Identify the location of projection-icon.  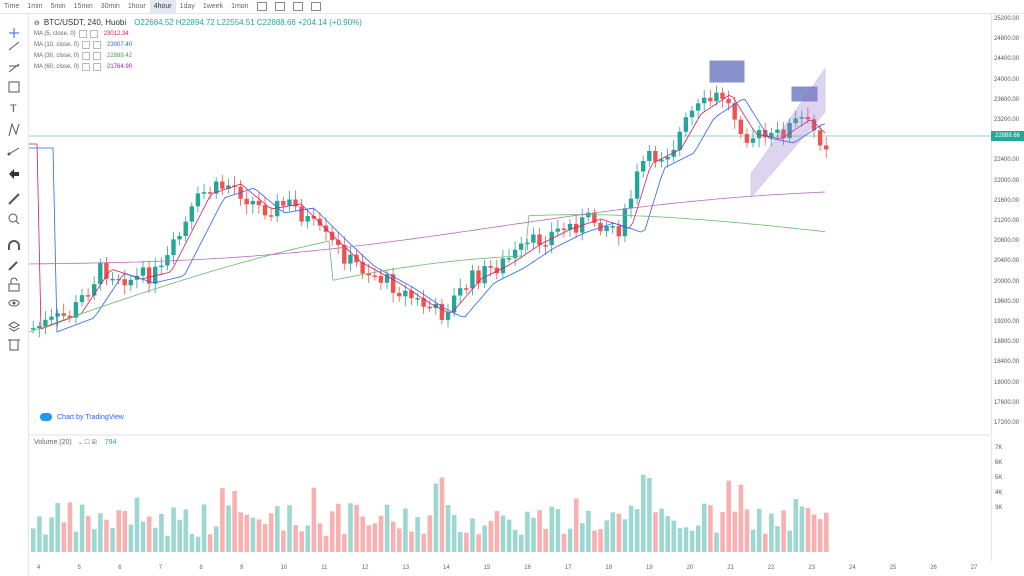
(13, 151).